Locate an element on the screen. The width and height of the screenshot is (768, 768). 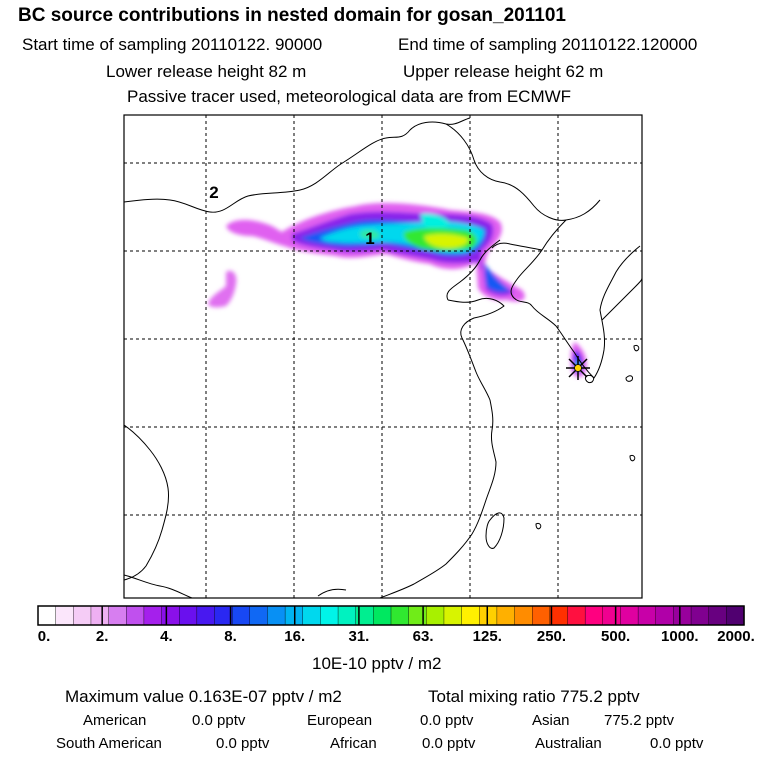
concentration-plume is located at coordinates (397, 290).